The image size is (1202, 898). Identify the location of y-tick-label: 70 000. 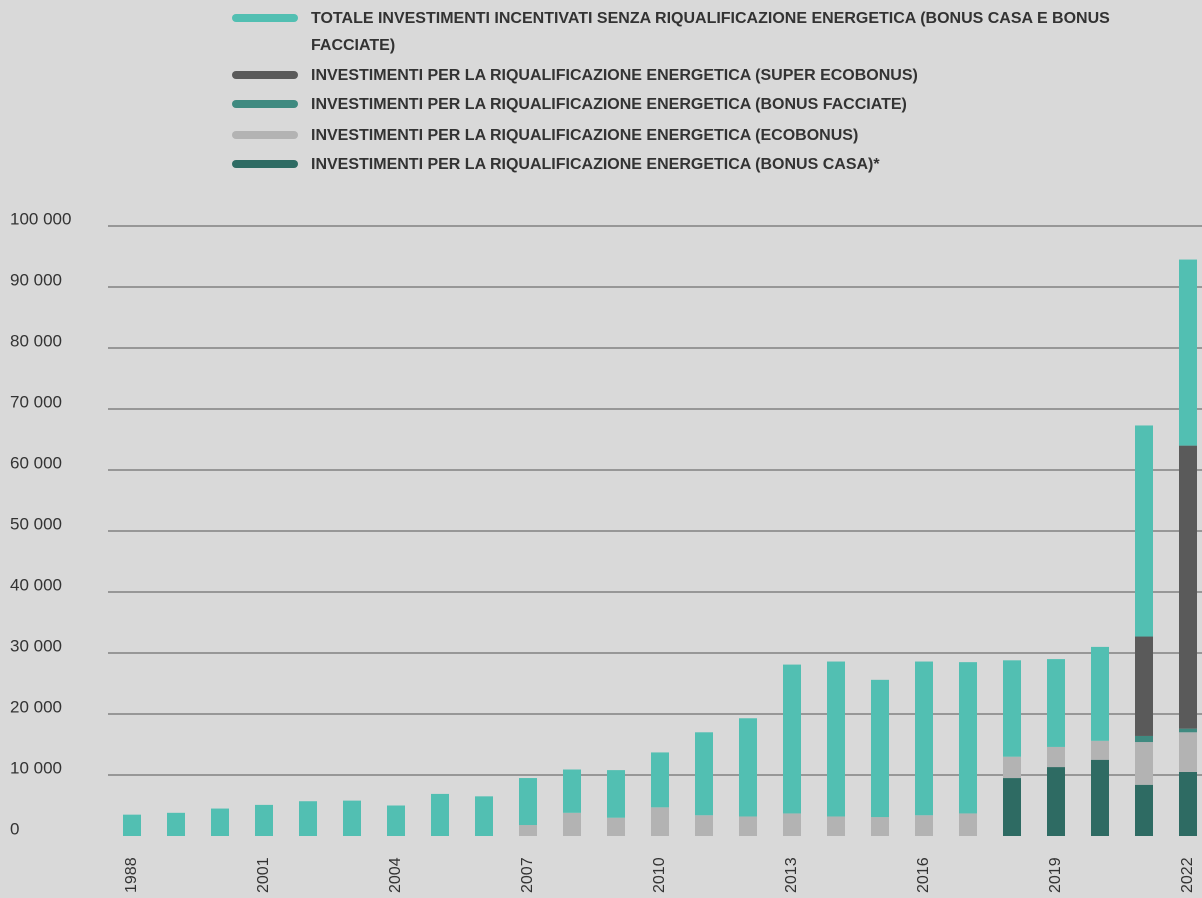
(36, 401).